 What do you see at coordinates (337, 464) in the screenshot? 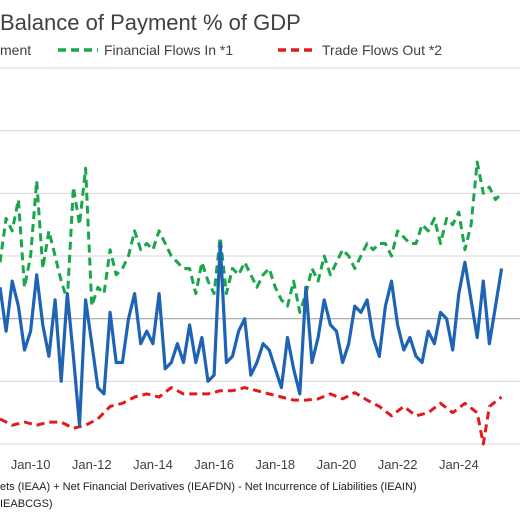
I see `x-tick-label: Jan-20` at bounding box center [337, 464].